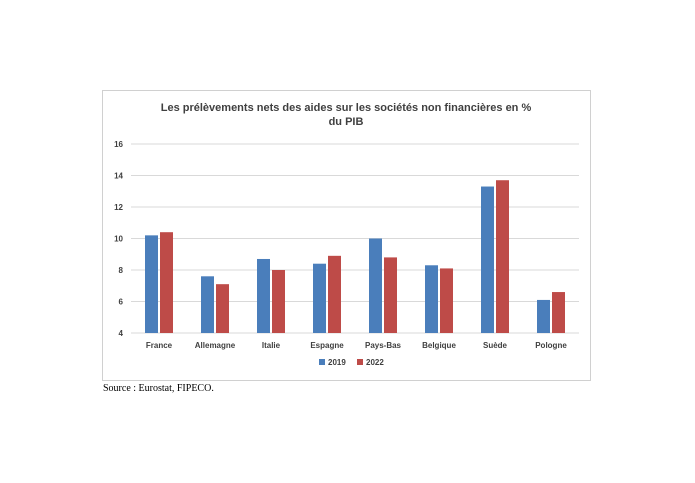  What do you see at coordinates (334, 294) in the screenshot?
I see `bar-2022-espagne` at bounding box center [334, 294].